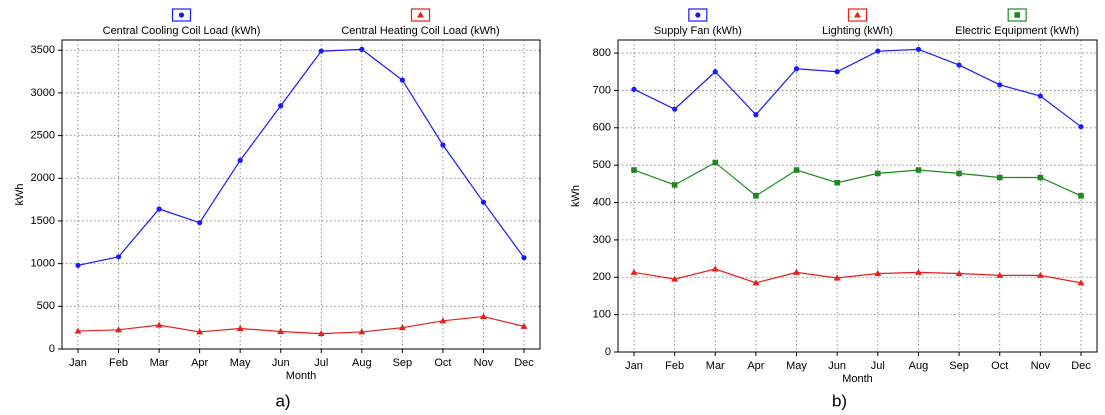 The image size is (1105, 415). Describe the element at coordinates (698, 31) in the screenshot. I see `legend-label: Supply Fan (kWh)` at that location.